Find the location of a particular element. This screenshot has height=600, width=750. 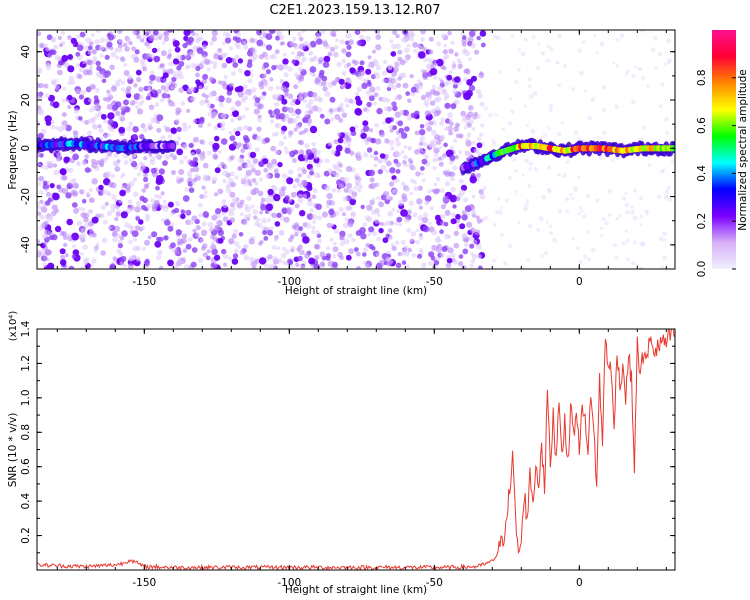

figure-title: C2E1.2023.159.13.12.R07 is located at coordinates (354, 10).